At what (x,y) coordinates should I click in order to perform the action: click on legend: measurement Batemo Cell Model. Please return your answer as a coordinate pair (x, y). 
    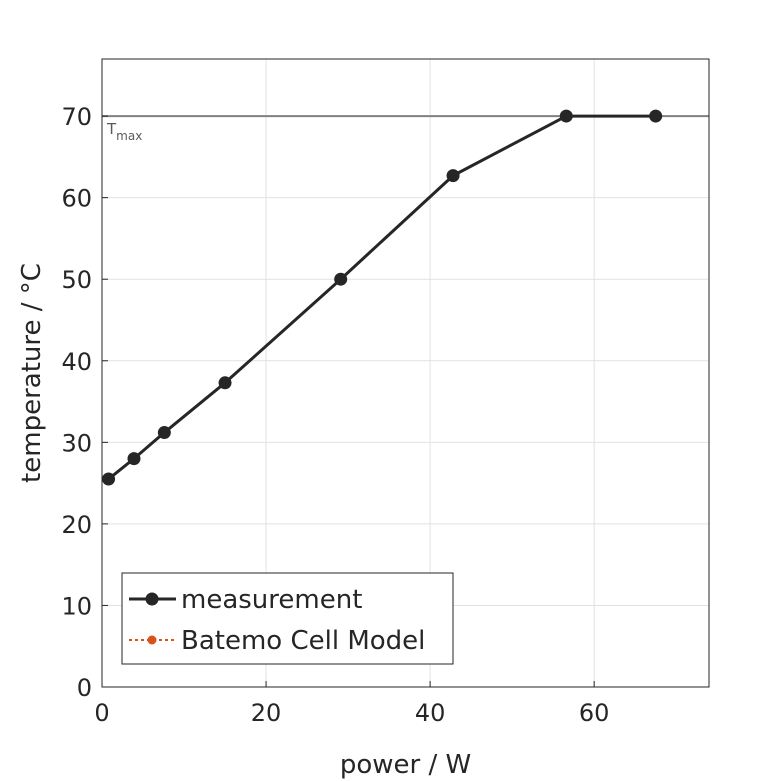
    Looking at the image, I should click on (287, 618).